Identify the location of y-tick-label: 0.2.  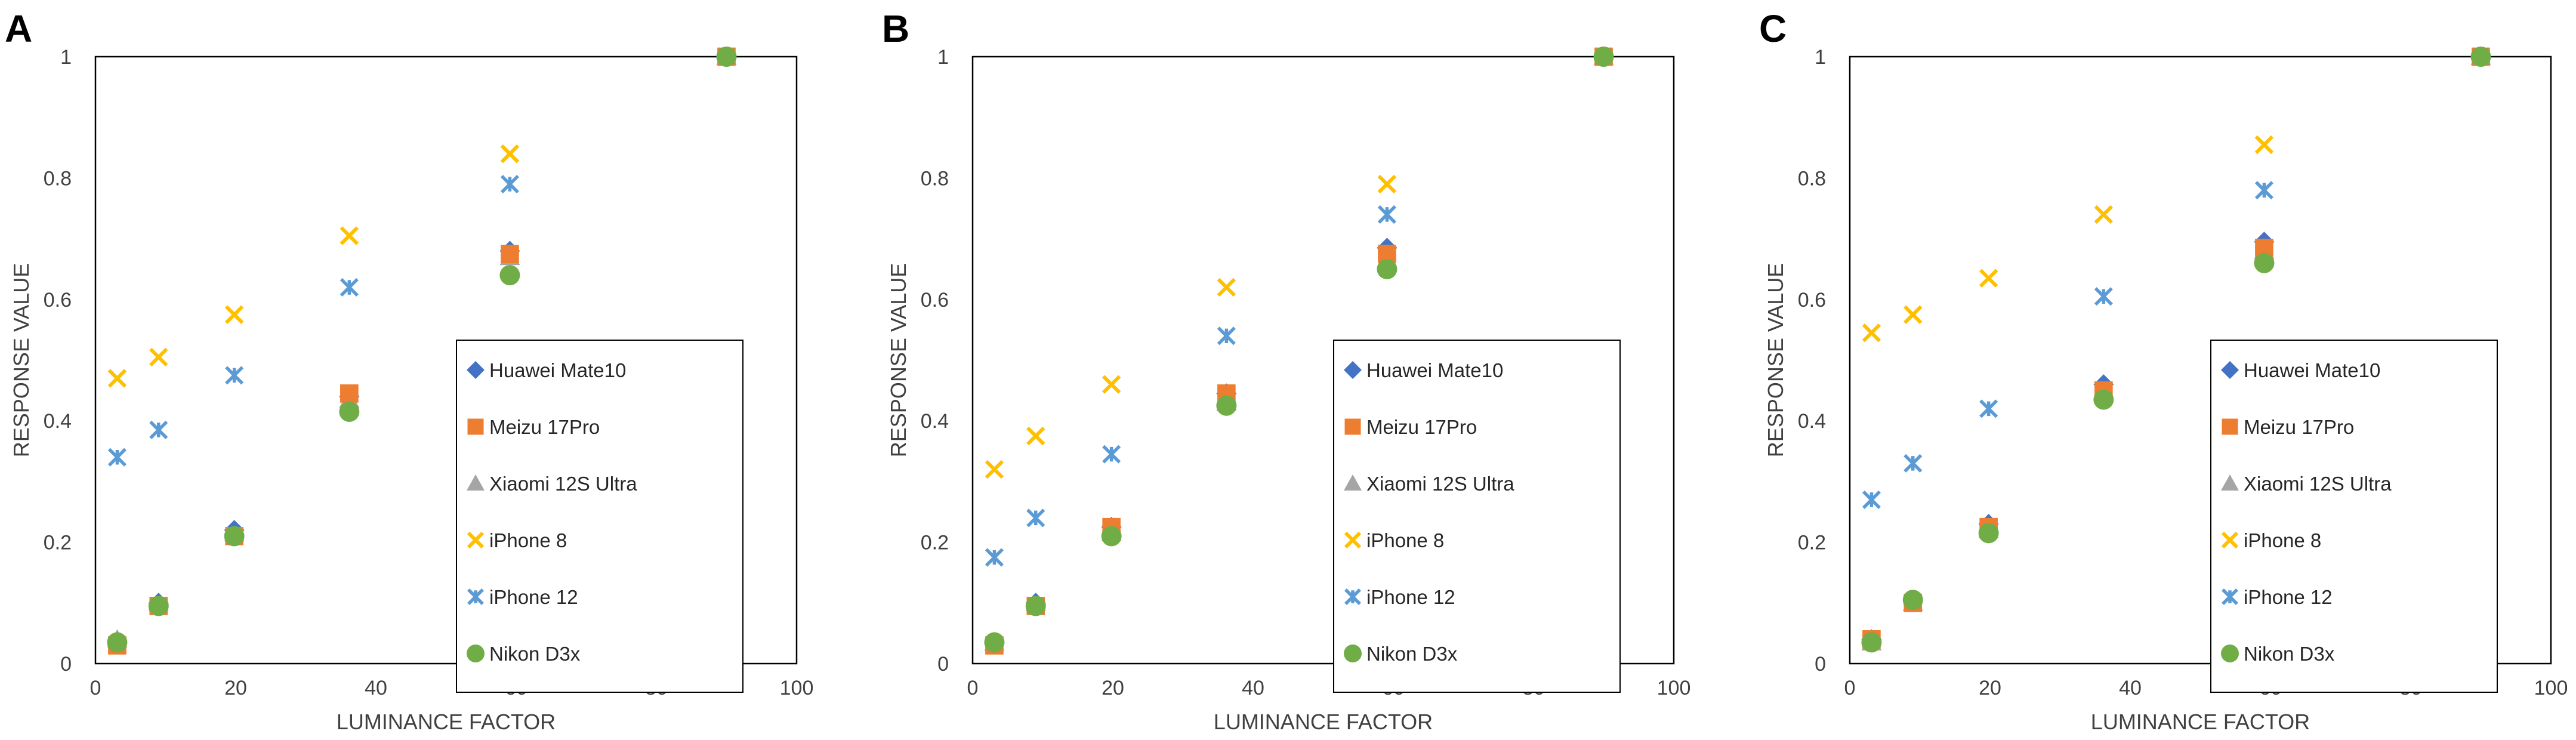
(58, 543).